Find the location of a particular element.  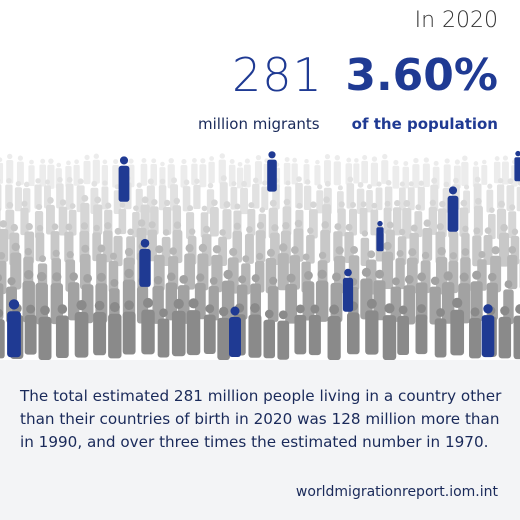

migrant-count: 281 is located at coordinates (277, 75).